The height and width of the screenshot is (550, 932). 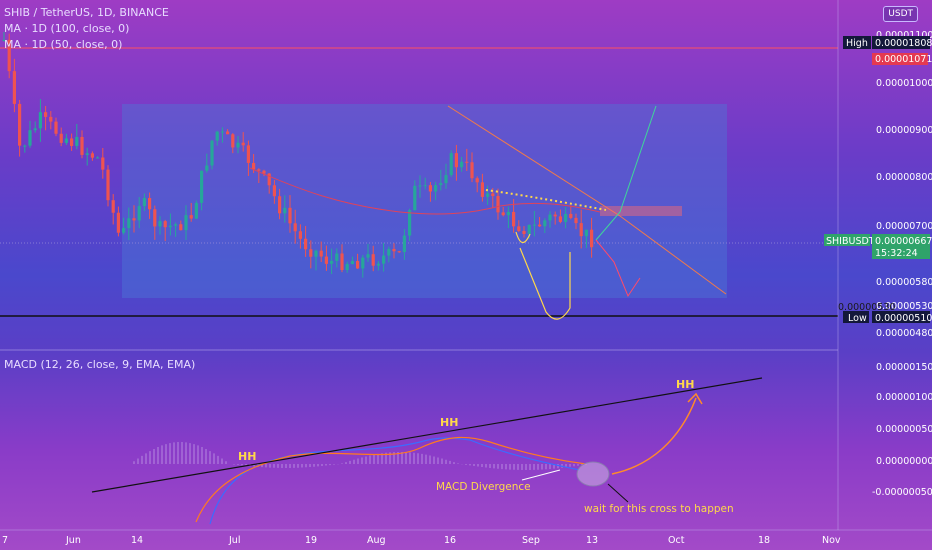 What do you see at coordinates (63, 44) in the screenshot?
I see `ma50-legend: MA · 1D (50, close, 0)` at bounding box center [63, 44].